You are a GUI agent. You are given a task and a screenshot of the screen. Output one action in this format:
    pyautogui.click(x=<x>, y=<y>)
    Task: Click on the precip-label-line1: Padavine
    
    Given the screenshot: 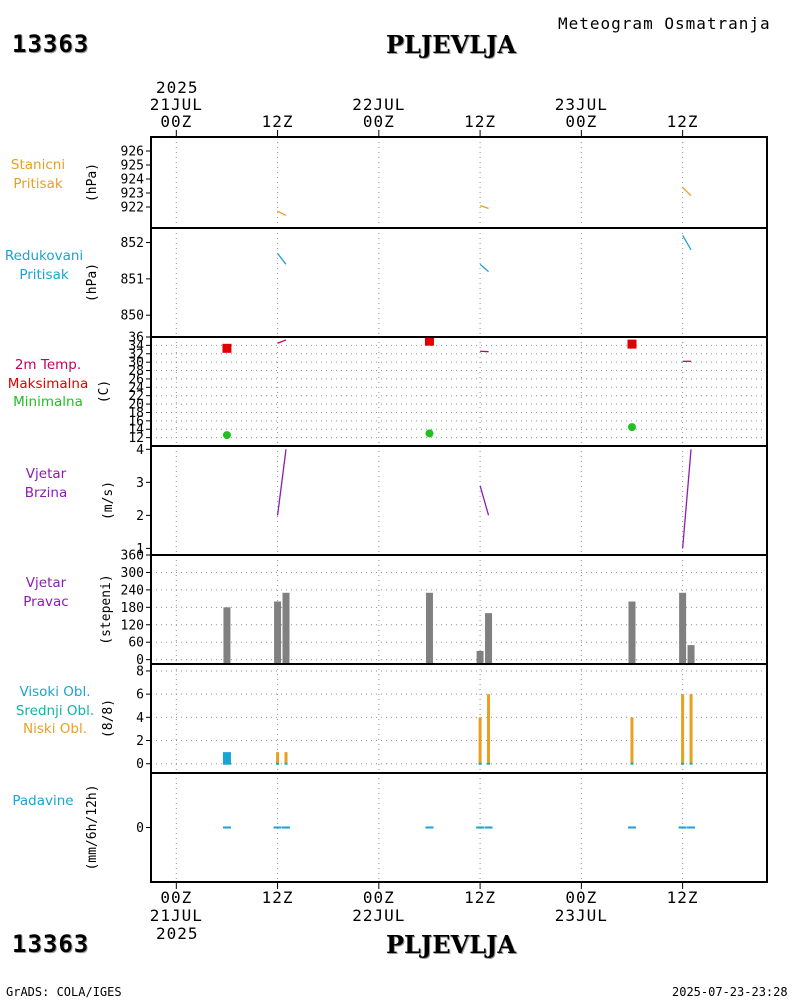 What is the action you would take?
    pyautogui.click(x=43, y=801)
    